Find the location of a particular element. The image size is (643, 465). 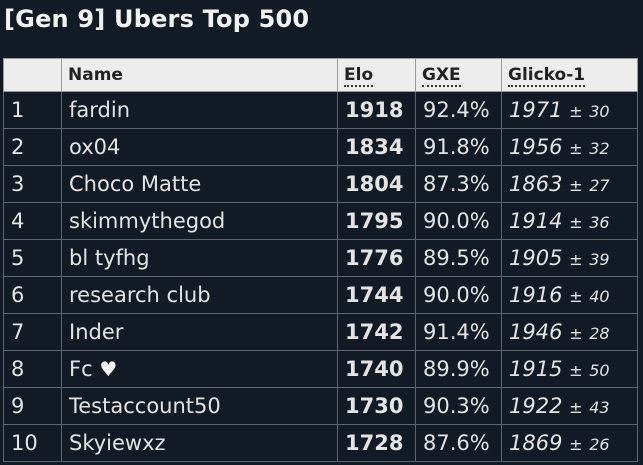

glicko-cell: 1905 ± 39 is located at coordinates (569, 258).